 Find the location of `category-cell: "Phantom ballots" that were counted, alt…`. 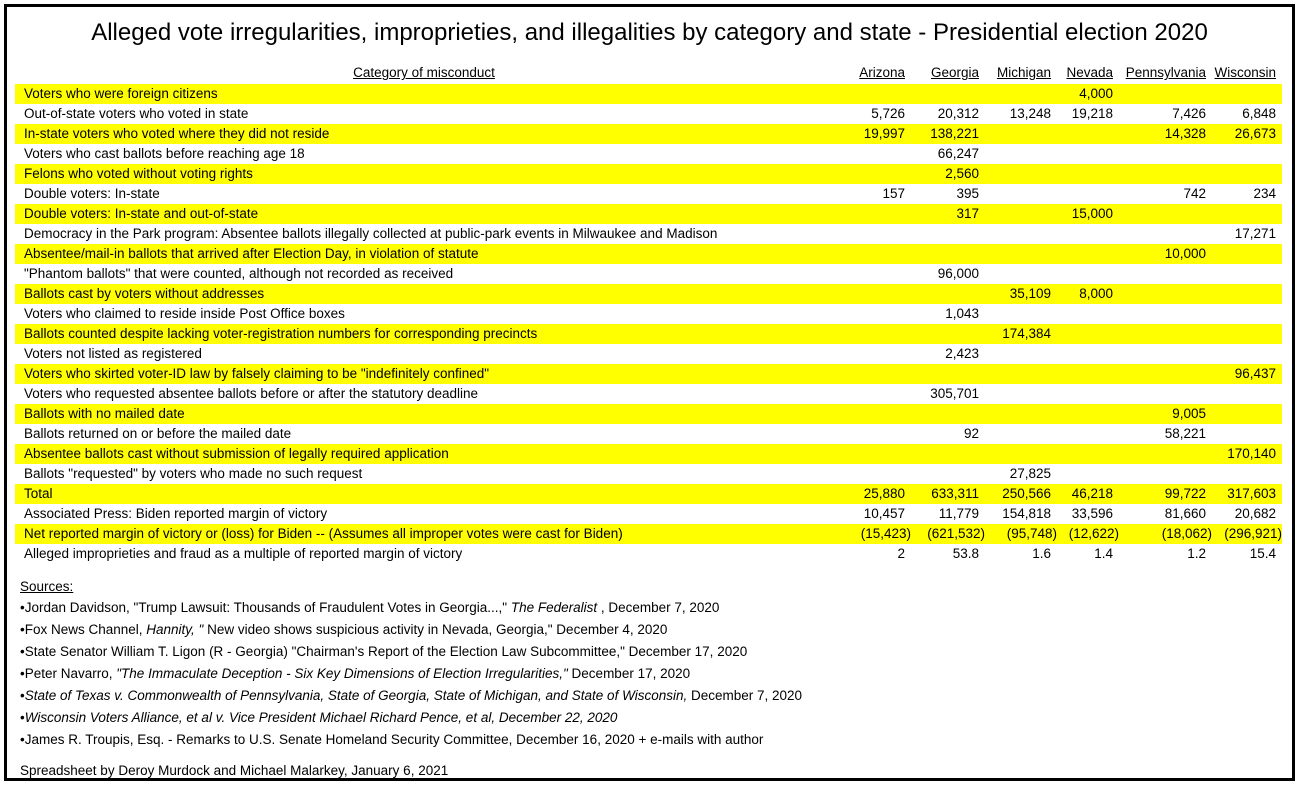

category-cell: "Phantom ballots" that were counted, alt… is located at coordinates (239, 273).